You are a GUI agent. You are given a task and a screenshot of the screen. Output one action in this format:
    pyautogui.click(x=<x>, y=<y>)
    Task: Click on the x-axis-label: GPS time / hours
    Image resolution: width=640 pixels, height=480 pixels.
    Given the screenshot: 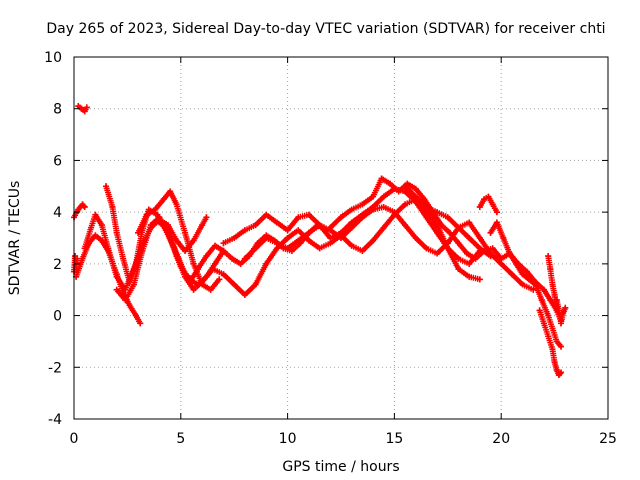 What is the action you would take?
    pyautogui.click(x=340, y=467)
    